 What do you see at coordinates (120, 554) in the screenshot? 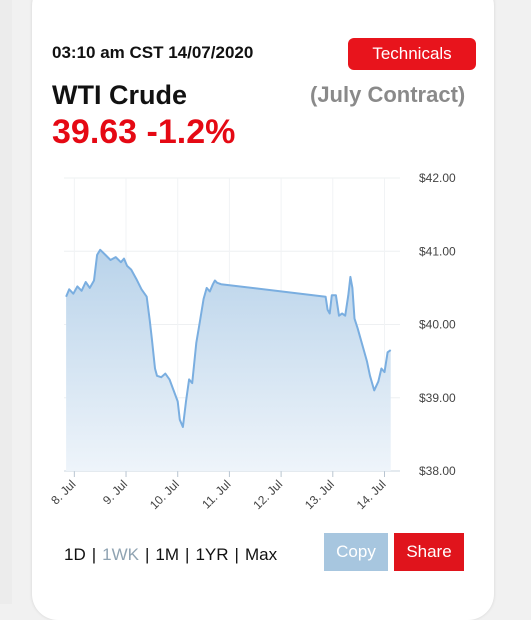
I see `range-1wk: 1WK` at bounding box center [120, 554].